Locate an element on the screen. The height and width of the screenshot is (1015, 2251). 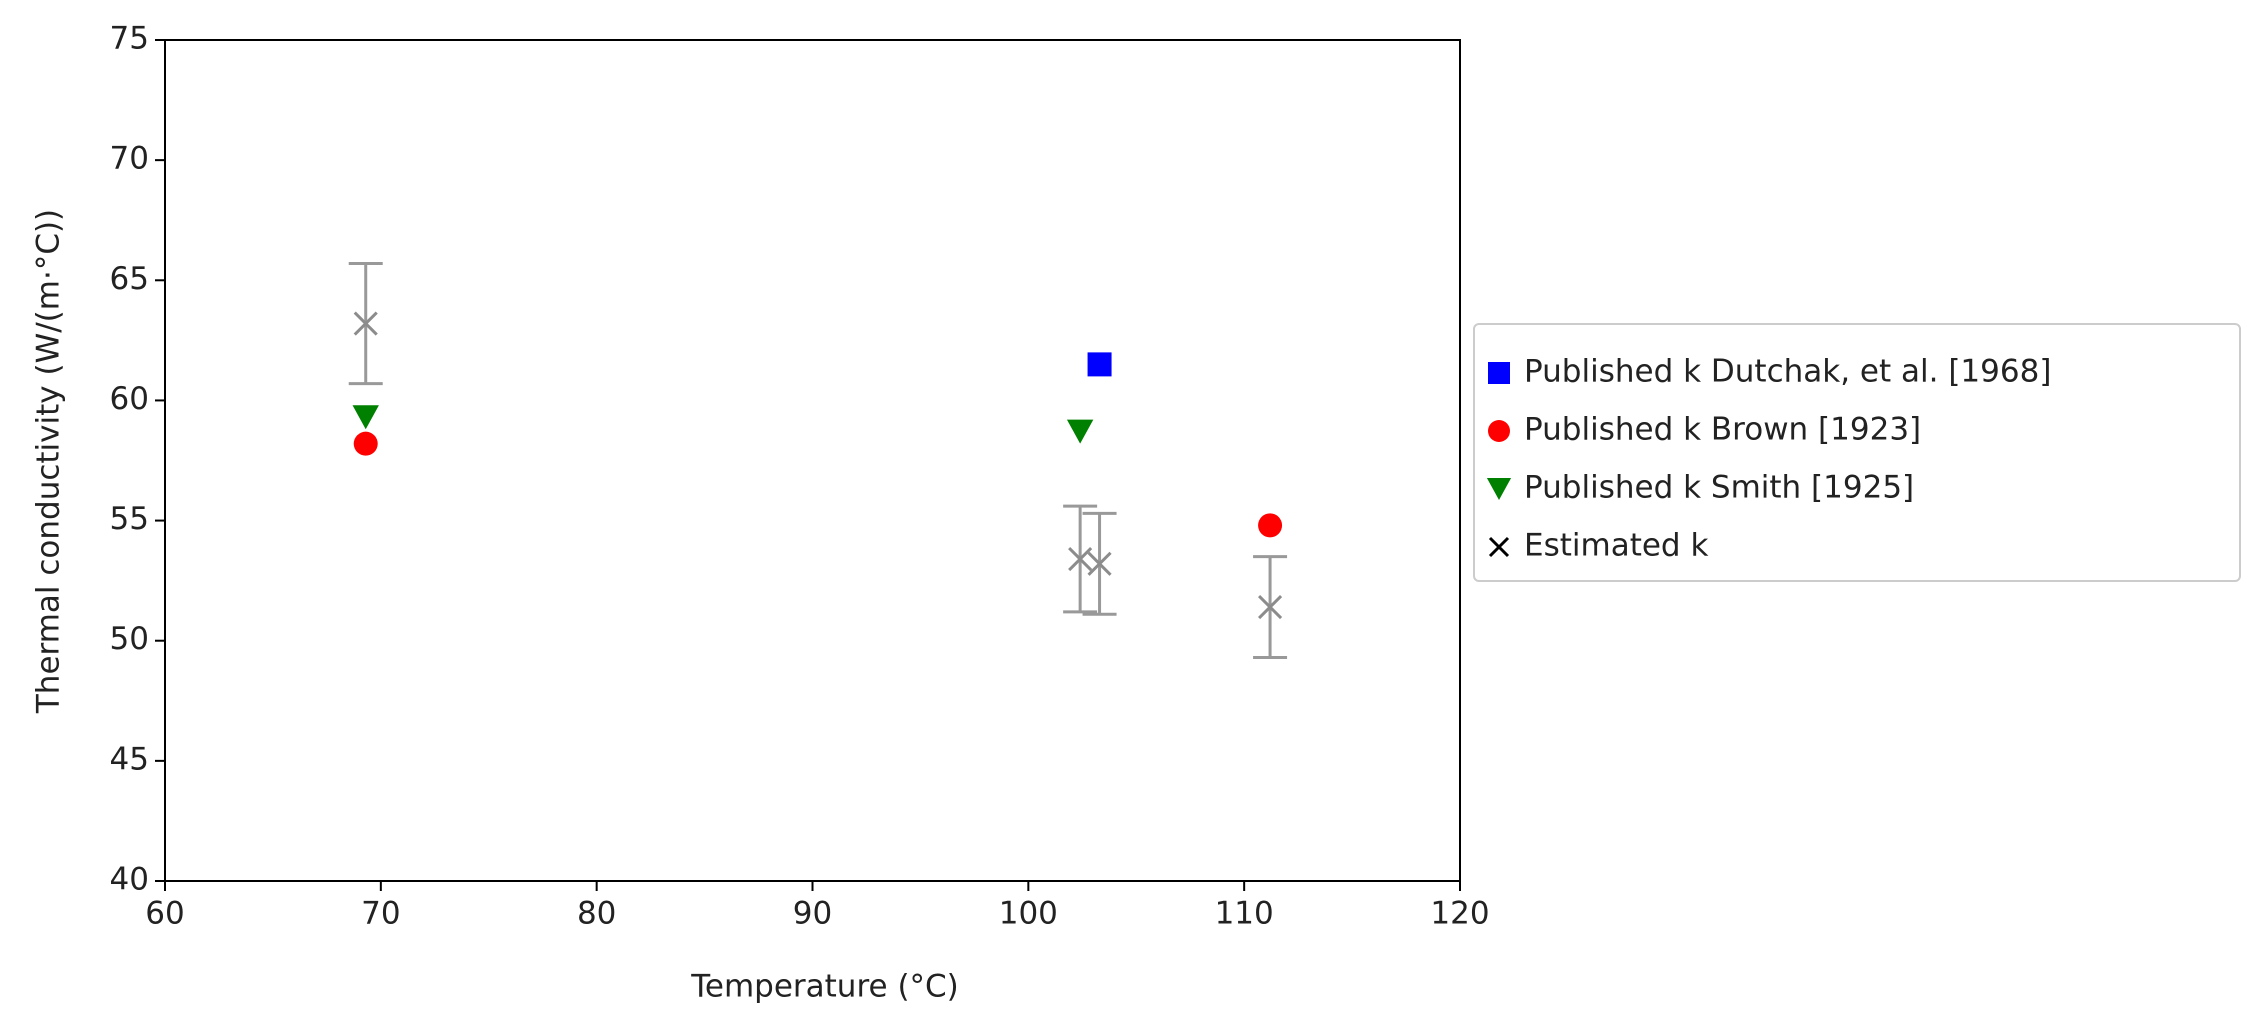
y-tick-label: 40 is located at coordinates (129, 880).